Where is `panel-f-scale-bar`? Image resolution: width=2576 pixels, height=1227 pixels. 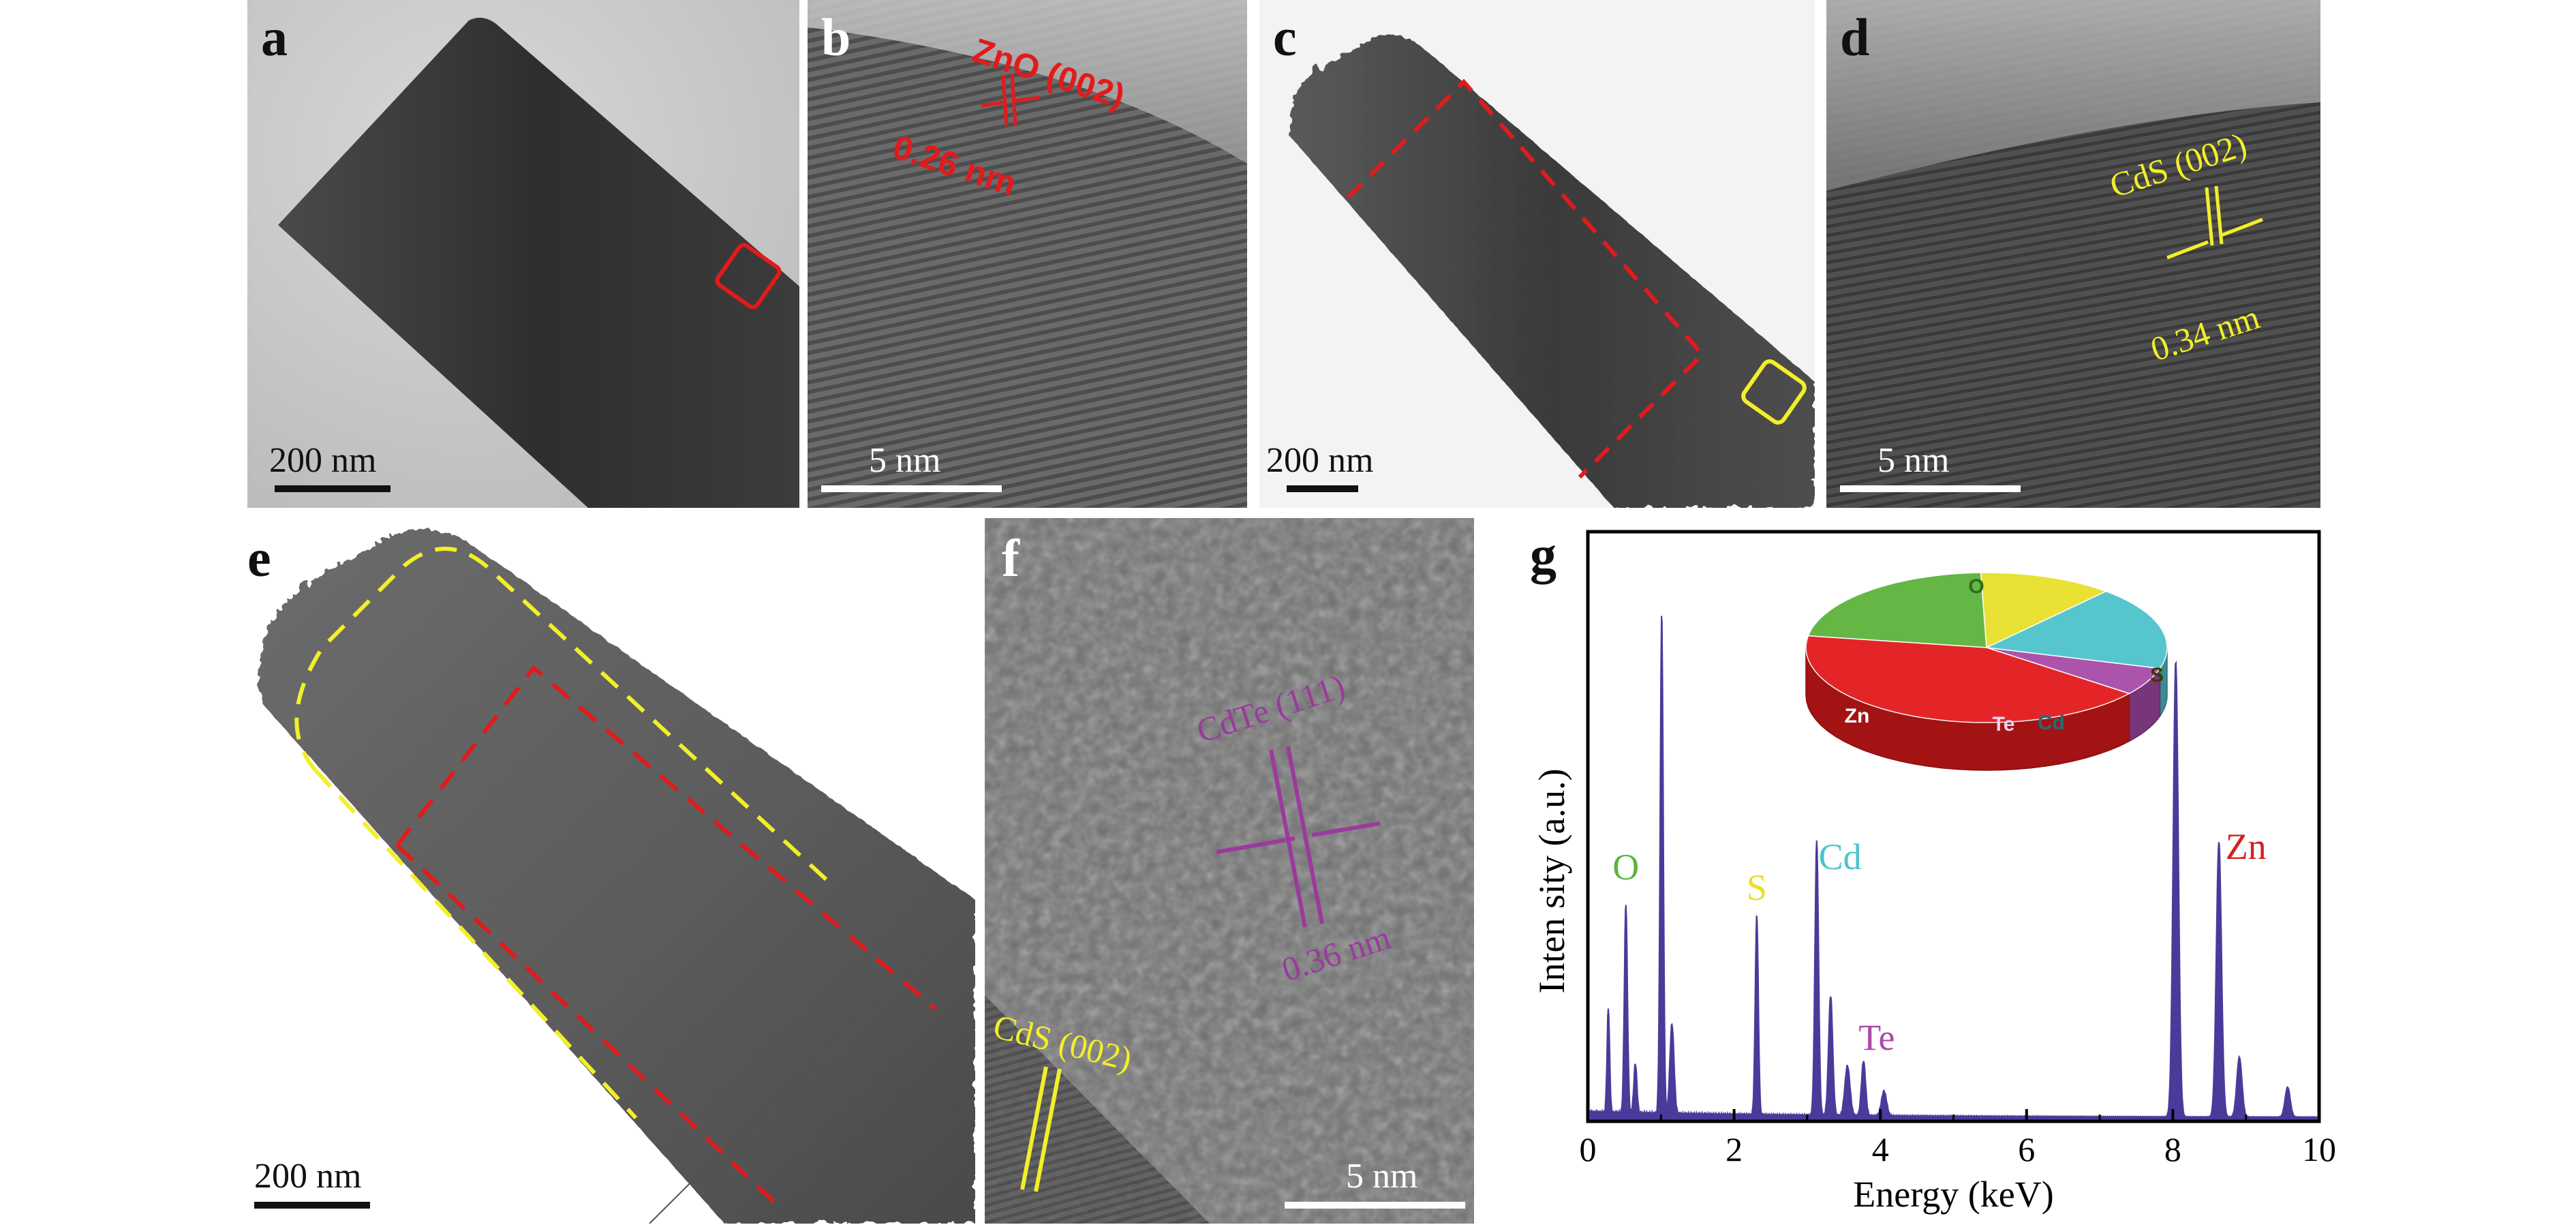
panel-f-scale-bar is located at coordinates (1375, 1205).